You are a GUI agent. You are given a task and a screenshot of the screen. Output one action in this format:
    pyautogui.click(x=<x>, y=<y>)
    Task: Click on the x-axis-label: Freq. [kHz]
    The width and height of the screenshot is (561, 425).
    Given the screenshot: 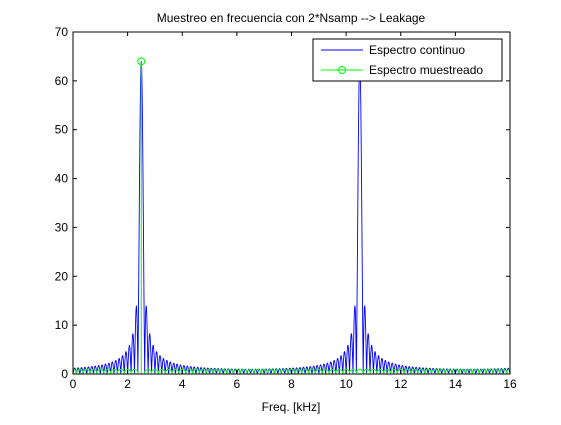 What is the action you would take?
    pyautogui.click(x=291, y=407)
    